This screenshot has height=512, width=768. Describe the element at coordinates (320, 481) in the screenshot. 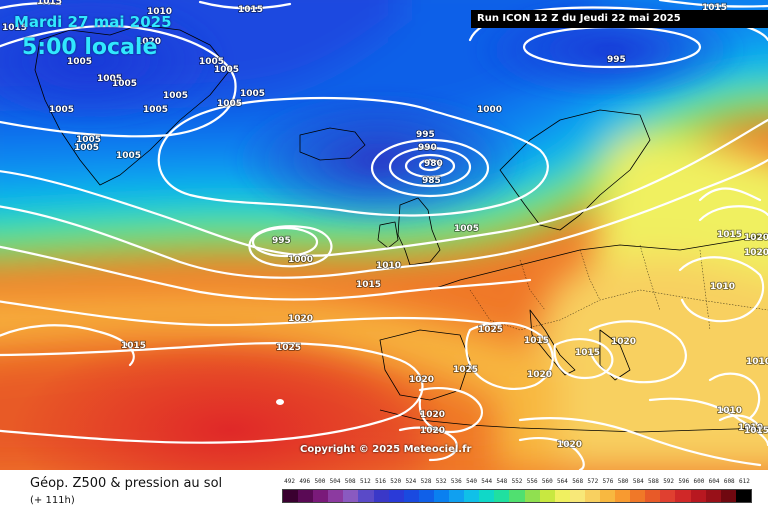

I see `legend-label: 500` at that location.